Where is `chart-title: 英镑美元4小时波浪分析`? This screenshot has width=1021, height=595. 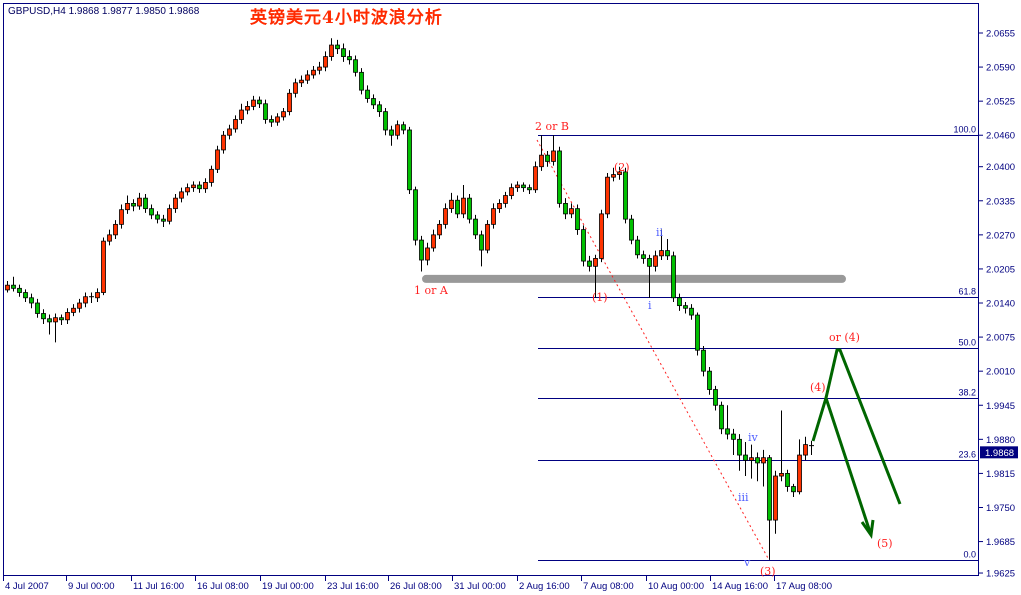
chart-title: 英镑美元4小时波浪分析 is located at coordinates (346, 18).